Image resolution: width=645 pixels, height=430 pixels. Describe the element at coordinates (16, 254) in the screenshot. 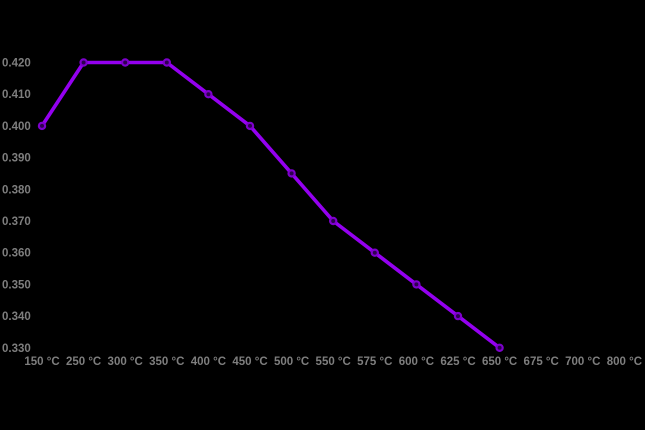

I see `y-axis-tick-label: 0.360` at that location.